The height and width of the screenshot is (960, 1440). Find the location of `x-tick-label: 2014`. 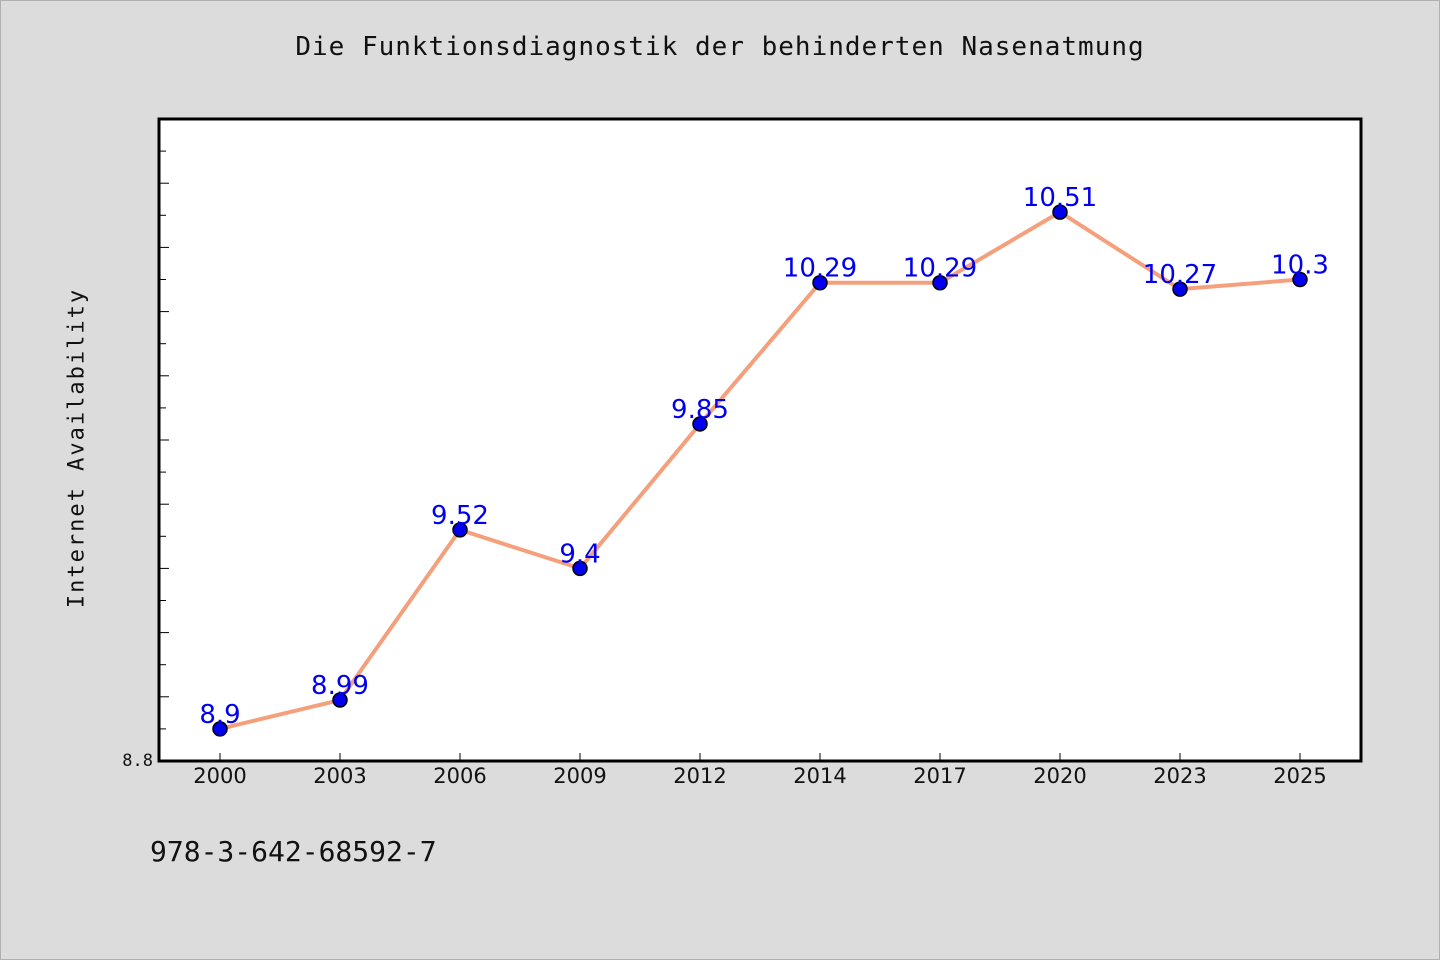

x-tick-label: 2014 is located at coordinates (819, 776).